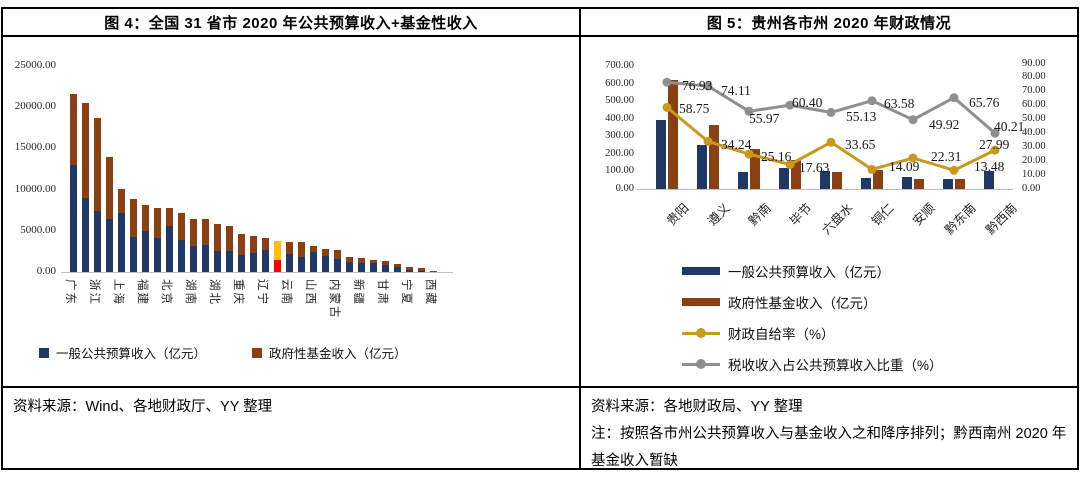 The width and height of the screenshot is (1080, 477). I want to click on legend-item: 税收收入占公共预算收入比重（%）, so click(812, 364).